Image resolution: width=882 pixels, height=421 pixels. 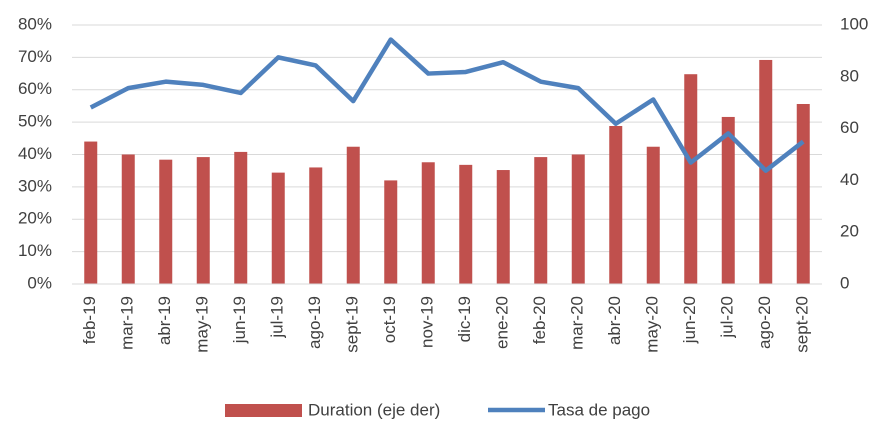 What do you see at coordinates (35, 56) in the screenshot?
I see `y-tick-label: 70%` at bounding box center [35, 56].